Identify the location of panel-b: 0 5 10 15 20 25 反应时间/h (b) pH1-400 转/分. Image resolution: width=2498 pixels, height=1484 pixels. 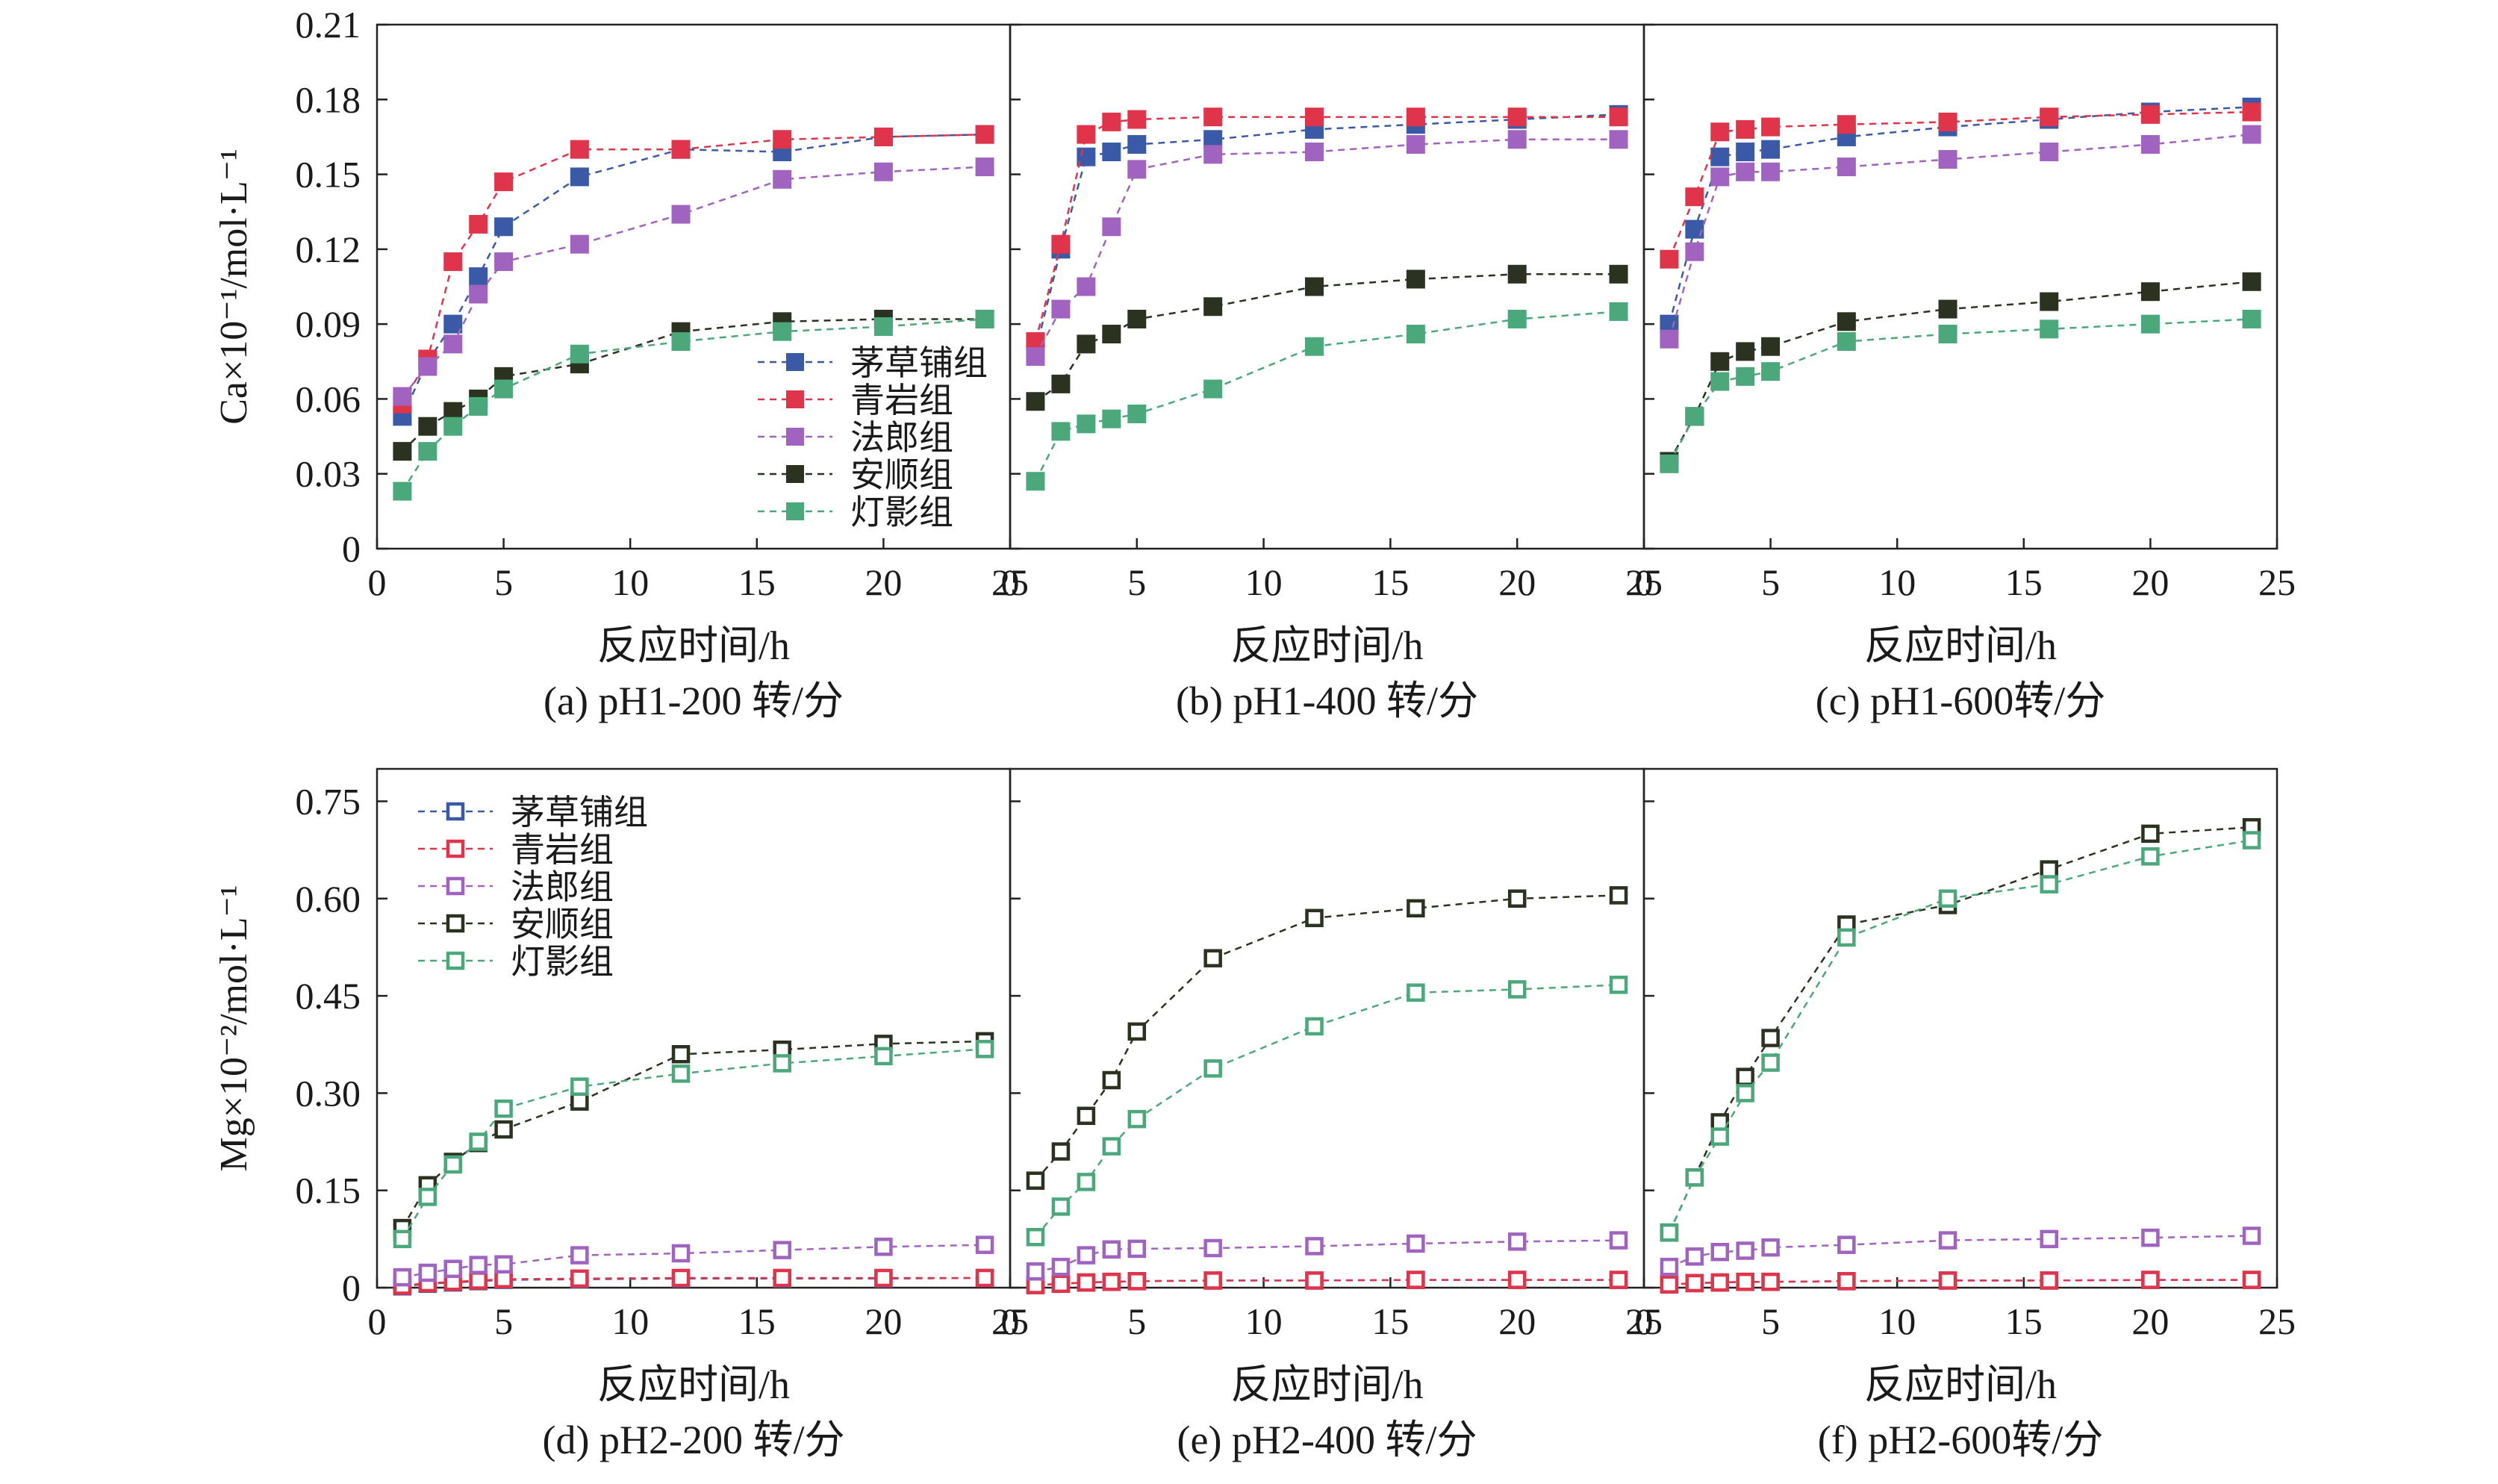
(1332, 373).